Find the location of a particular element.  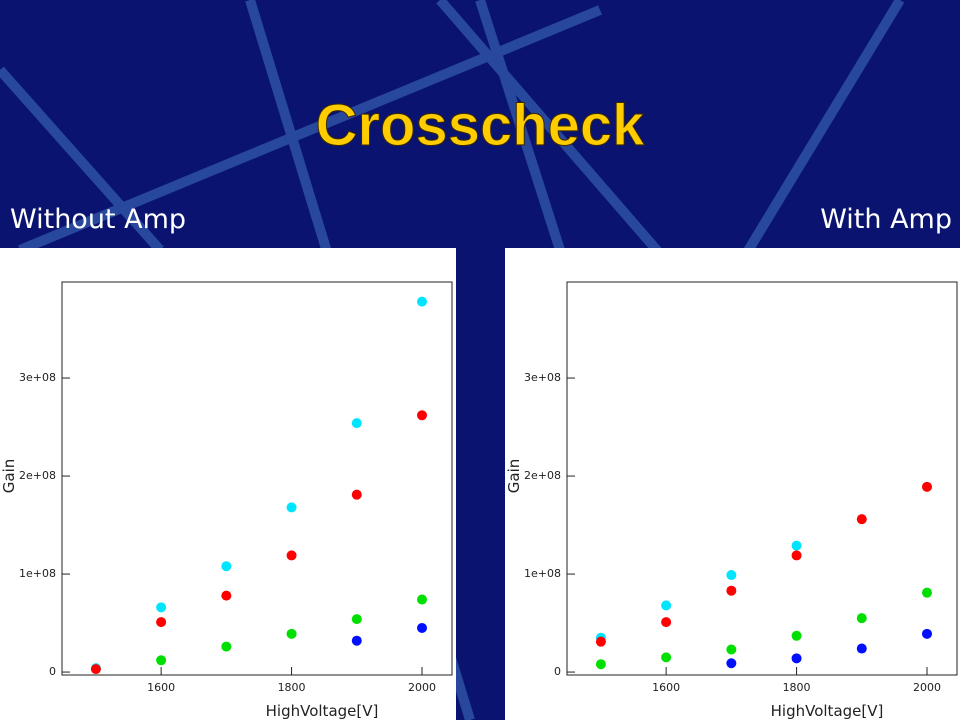

panel-label: Without Amp is located at coordinates (98, 219).